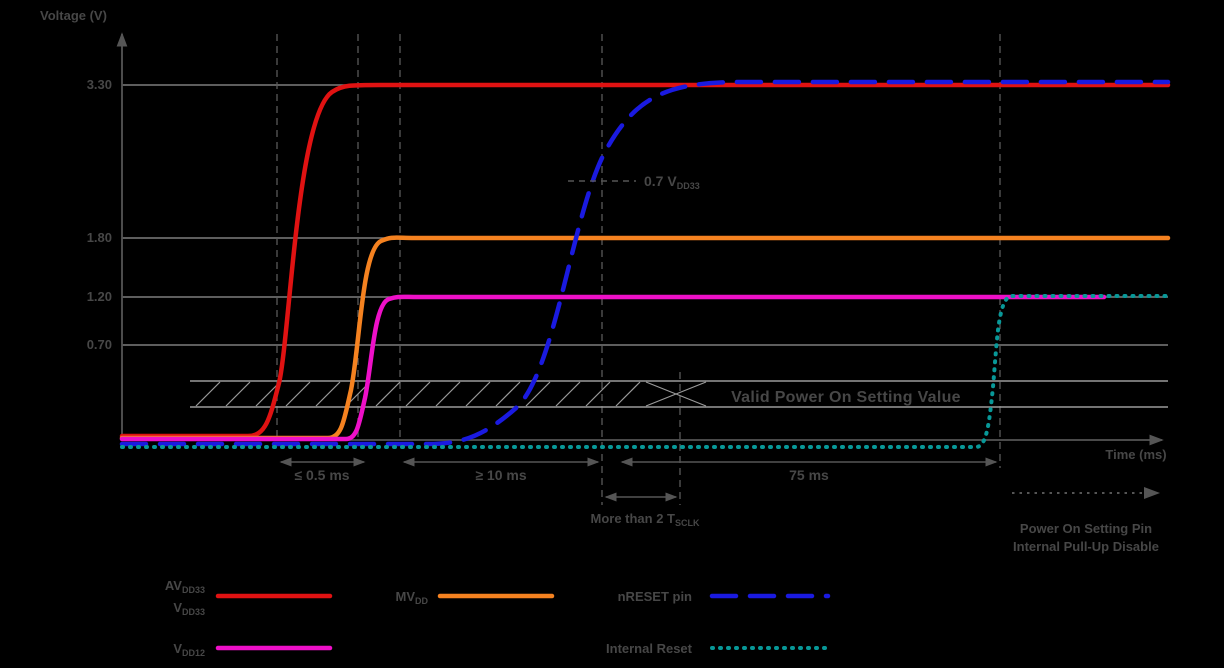 This screenshot has height=668, width=1224. Describe the element at coordinates (645, 519) in the screenshot. I see `span-2tsclk-label: More than 2 TSCLK` at that location.